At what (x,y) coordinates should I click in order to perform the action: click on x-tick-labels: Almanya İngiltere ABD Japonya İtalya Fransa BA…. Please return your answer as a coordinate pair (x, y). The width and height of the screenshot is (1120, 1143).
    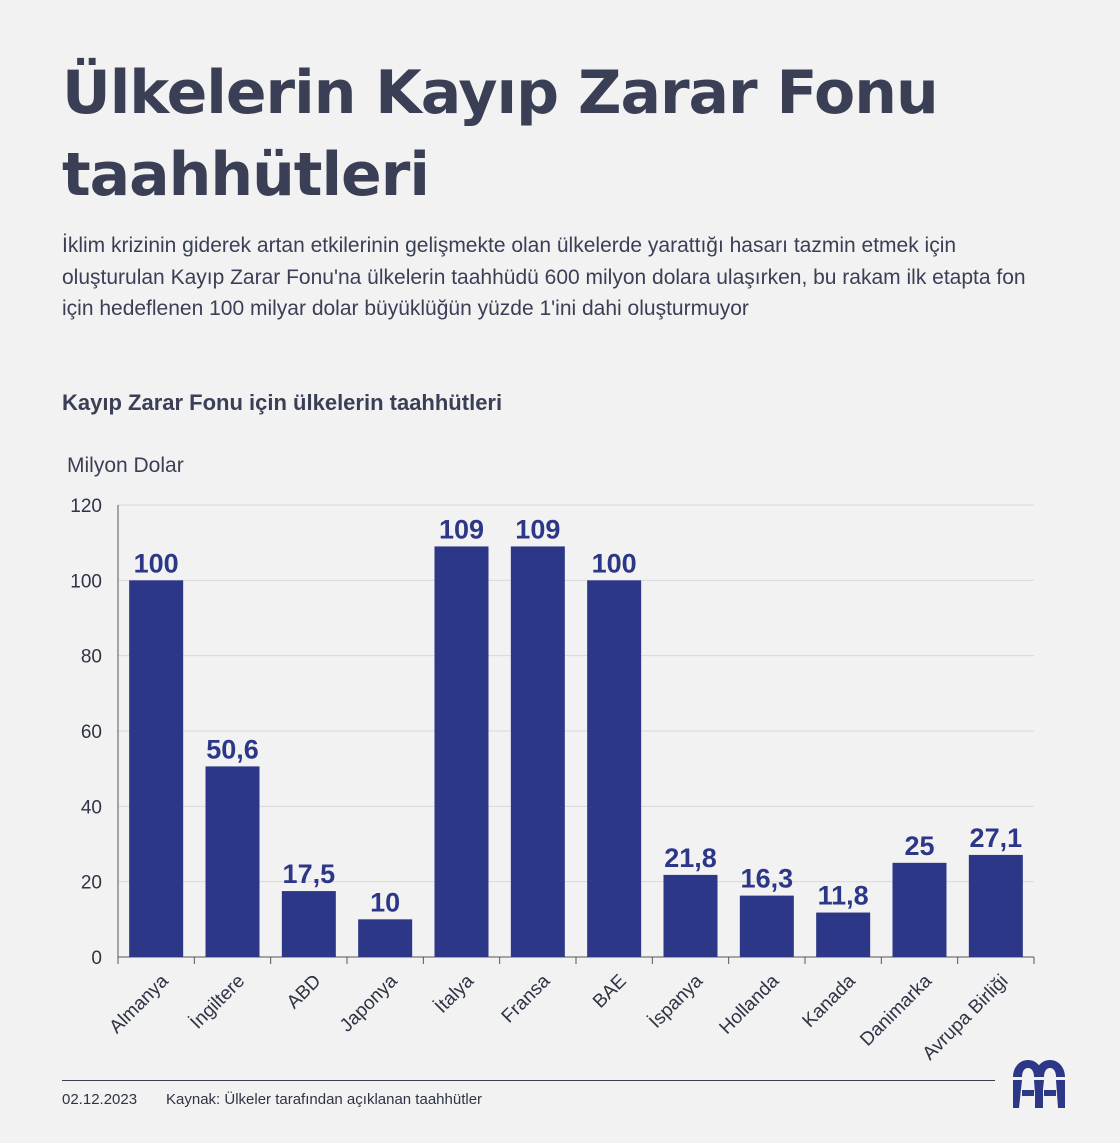
    Looking at the image, I should click on (559, 1017).